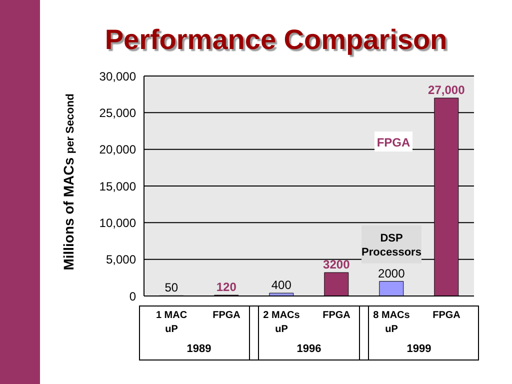 The height and width of the screenshot is (384, 512). I want to click on data-label: 27,000, so click(447, 90).